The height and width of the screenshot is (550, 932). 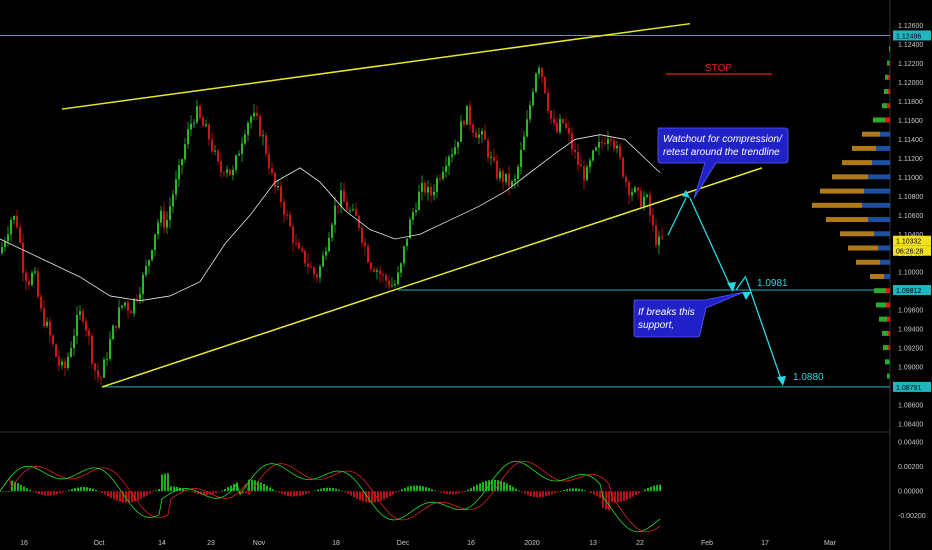 What do you see at coordinates (910, 140) in the screenshot?
I see `y-tick-label: 1.11400` at bounding box center [910, 140].